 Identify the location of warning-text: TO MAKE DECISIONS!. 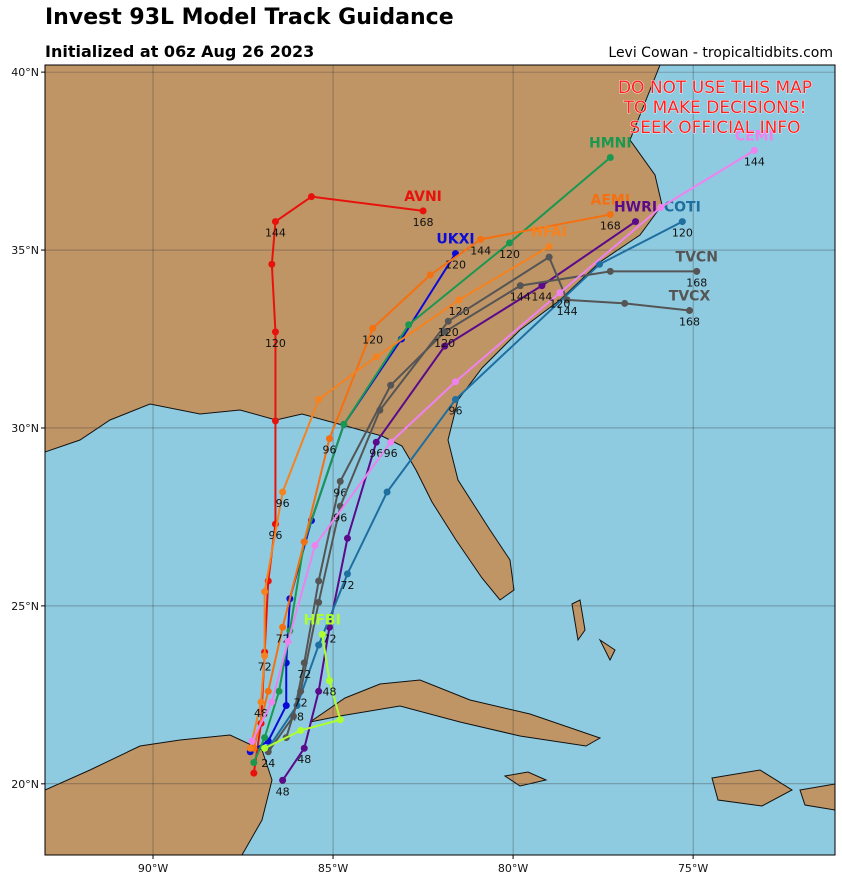
(715, 108).